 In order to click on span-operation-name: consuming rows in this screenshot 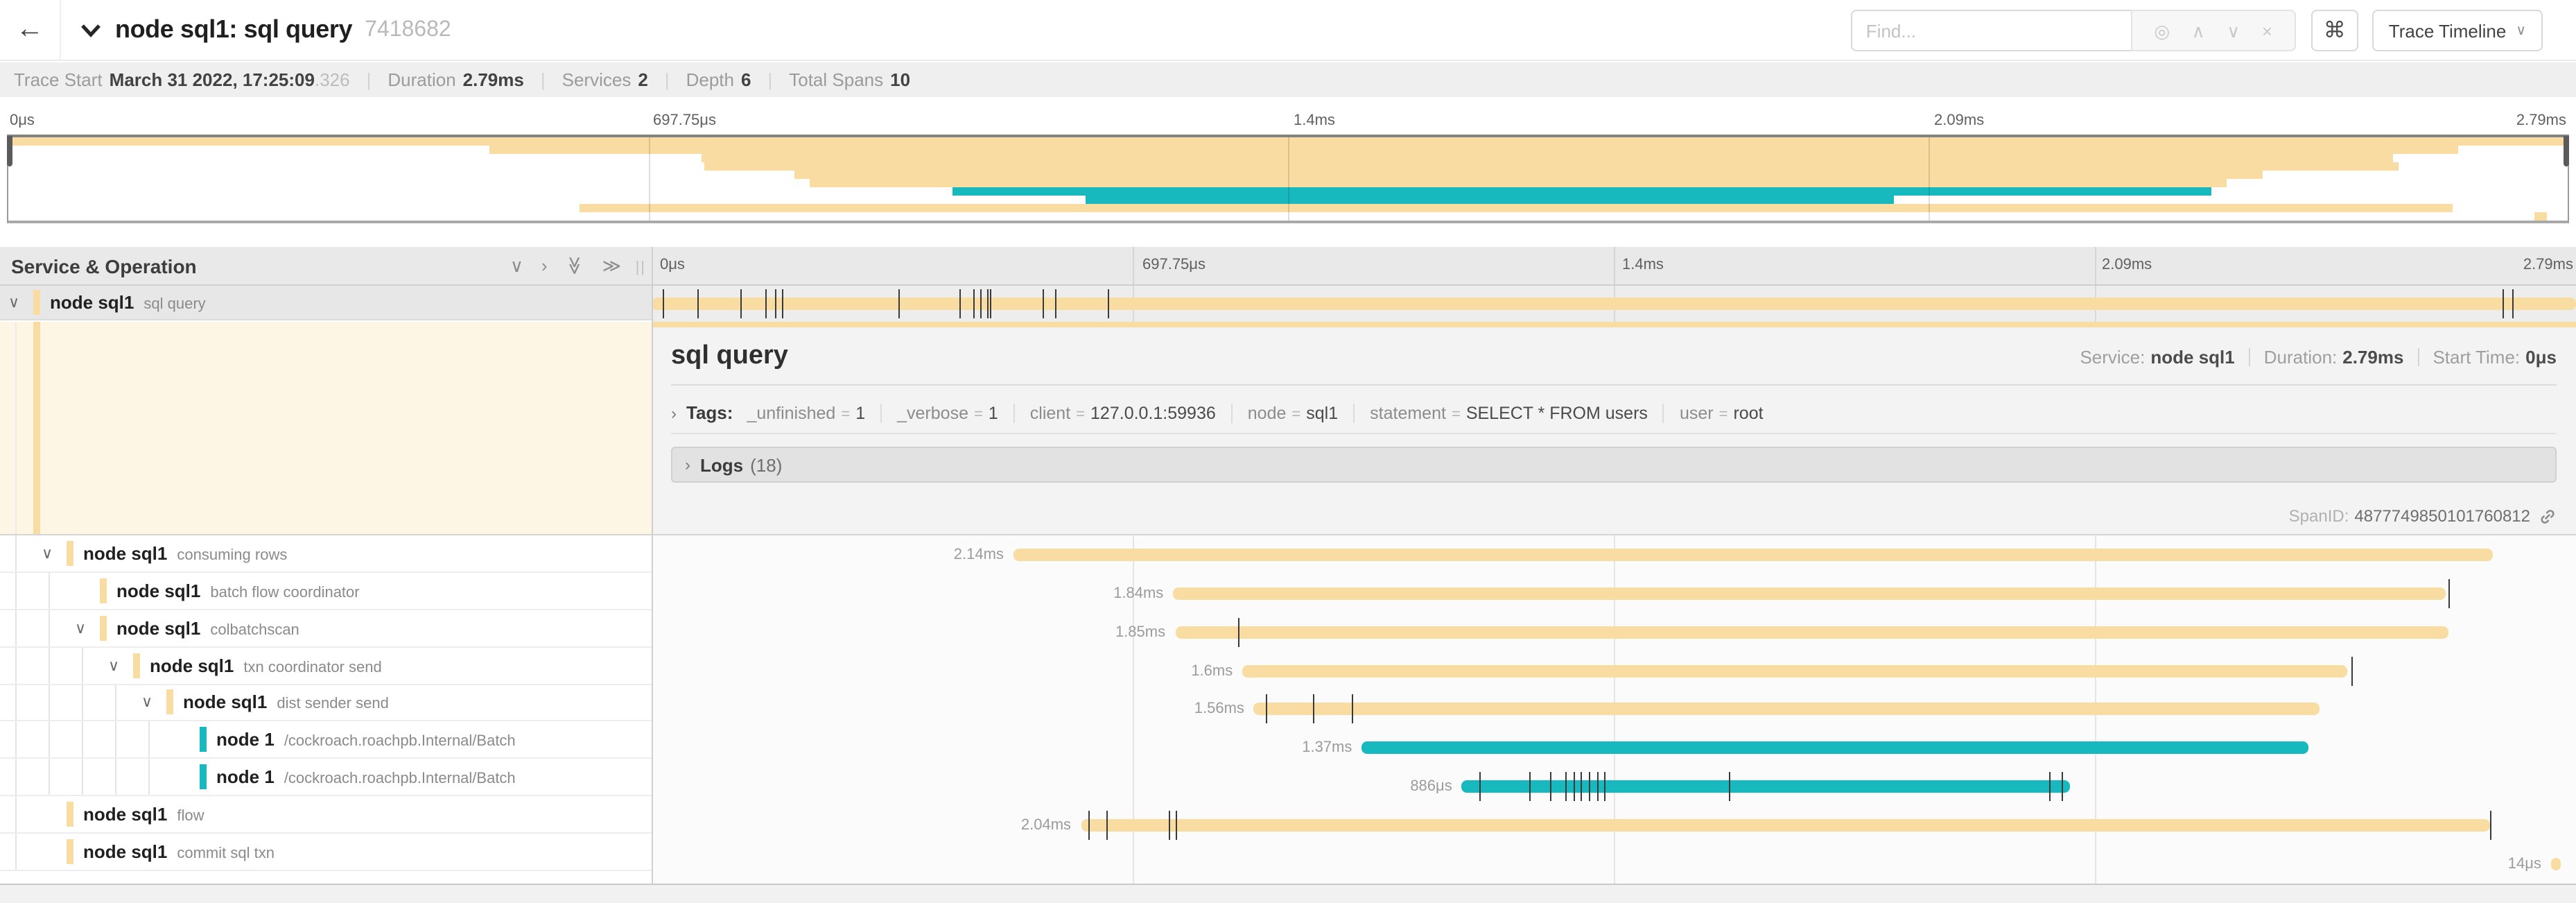, I will do `click(232, 555)`.